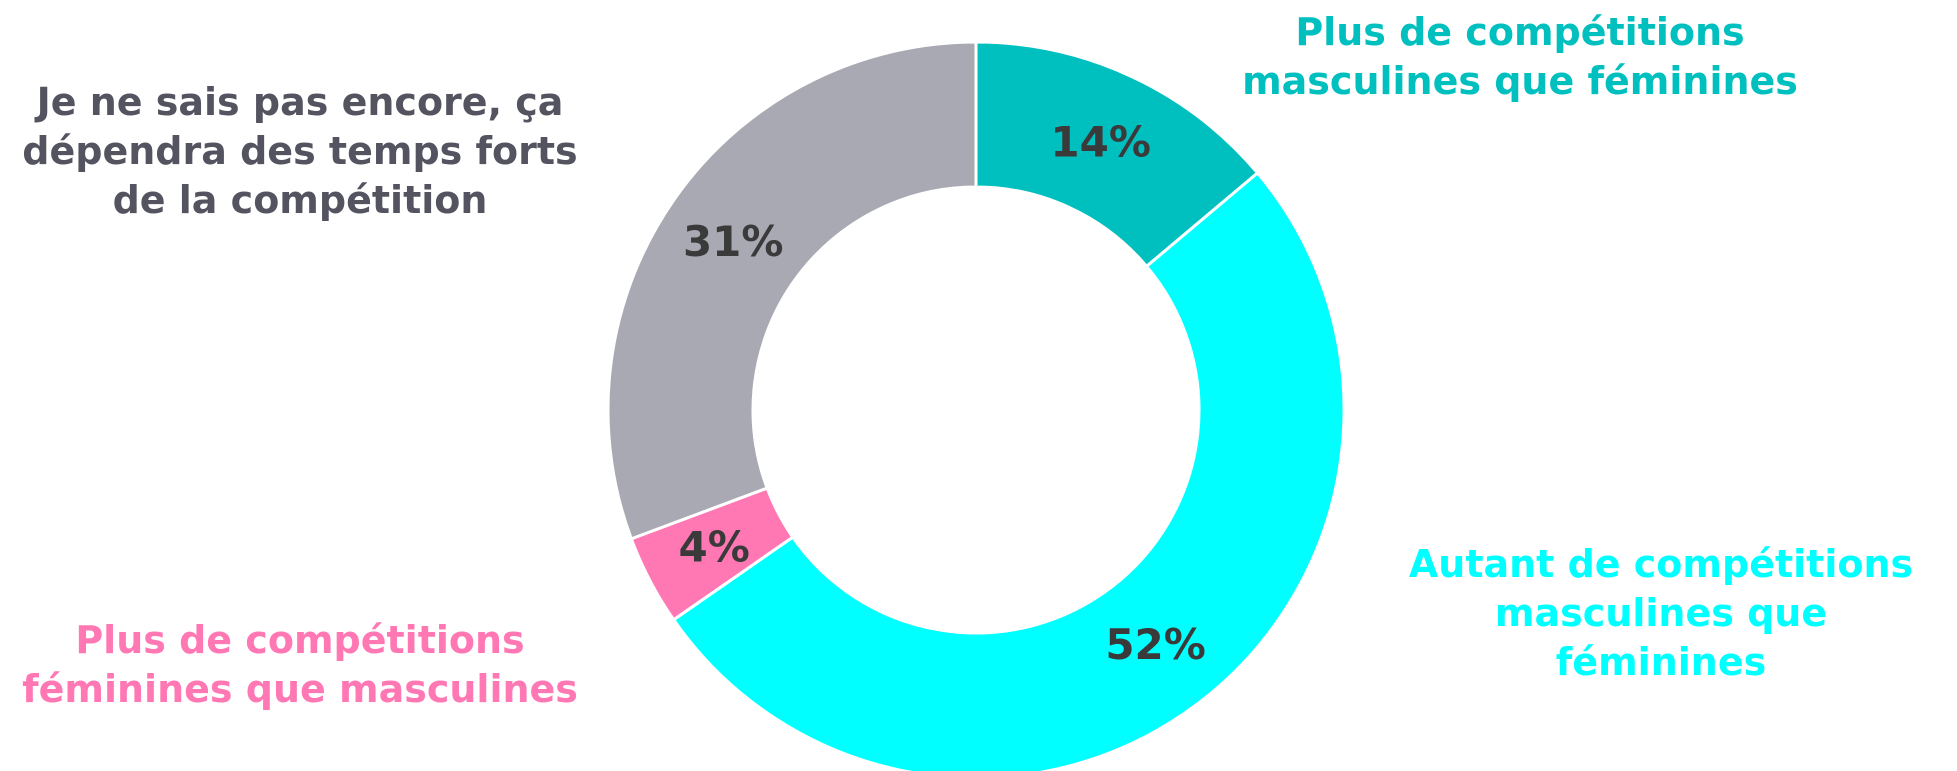  What do you see at coordinates (1155, 644) in the screenshot?
I see `slice-value-label: 52%` at bounding box center [1155, 644].